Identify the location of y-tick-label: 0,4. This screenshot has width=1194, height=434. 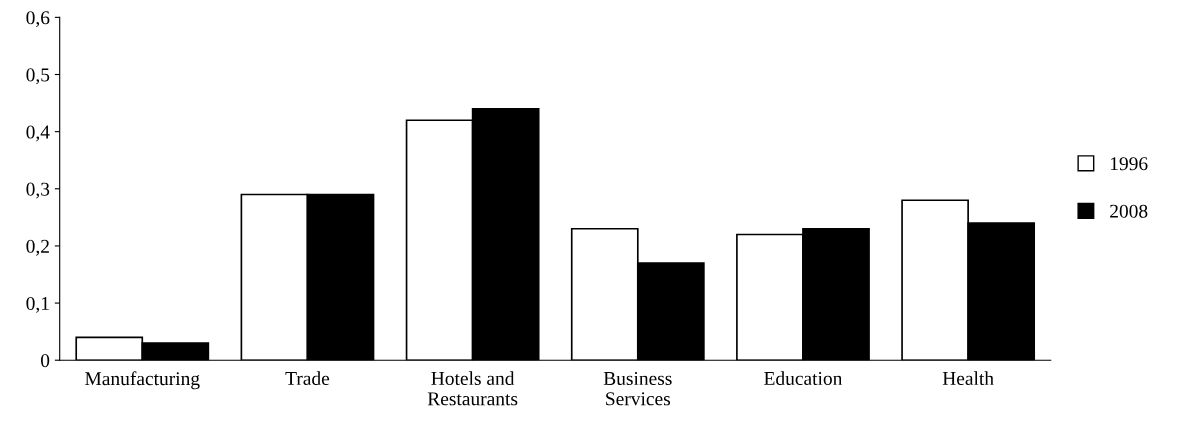
(38, 133).